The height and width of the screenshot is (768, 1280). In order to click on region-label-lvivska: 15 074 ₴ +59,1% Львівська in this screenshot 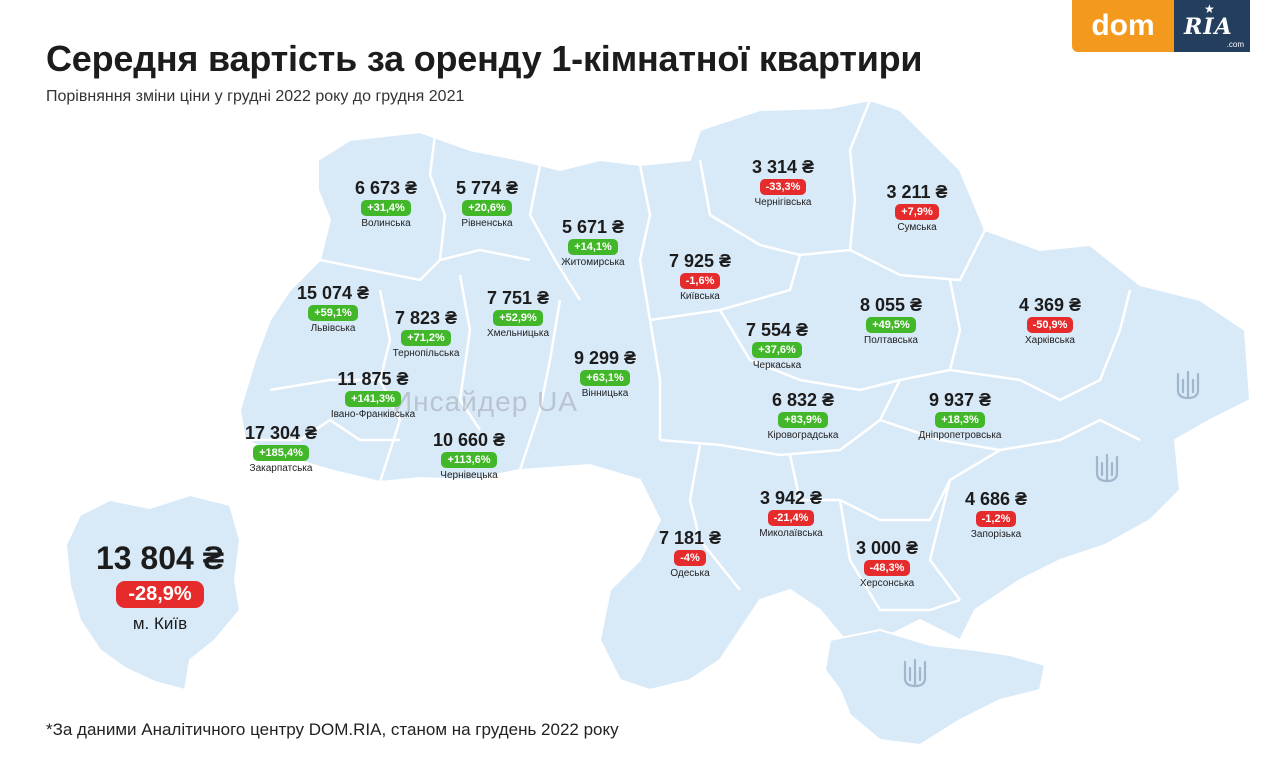, I will do `click(333, 308)`.